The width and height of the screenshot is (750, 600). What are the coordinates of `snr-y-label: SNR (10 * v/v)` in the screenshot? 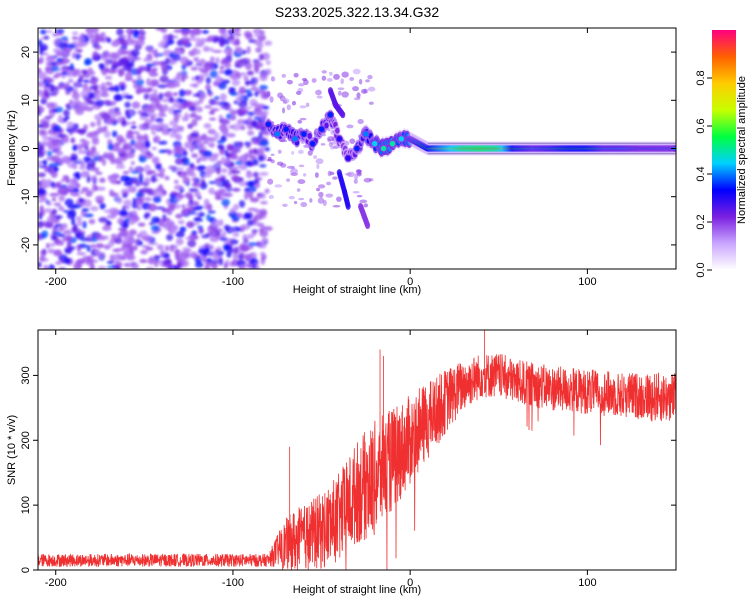 It's located at (12, 450).